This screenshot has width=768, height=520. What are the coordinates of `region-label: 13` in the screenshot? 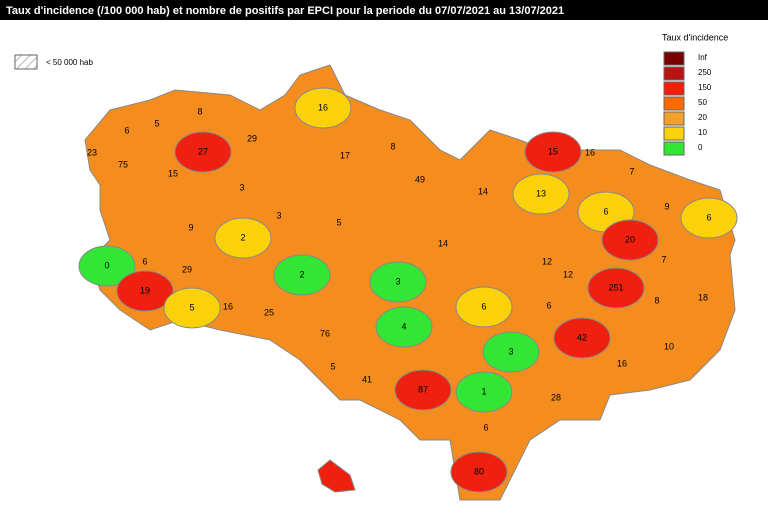 It's located at (541, 193).